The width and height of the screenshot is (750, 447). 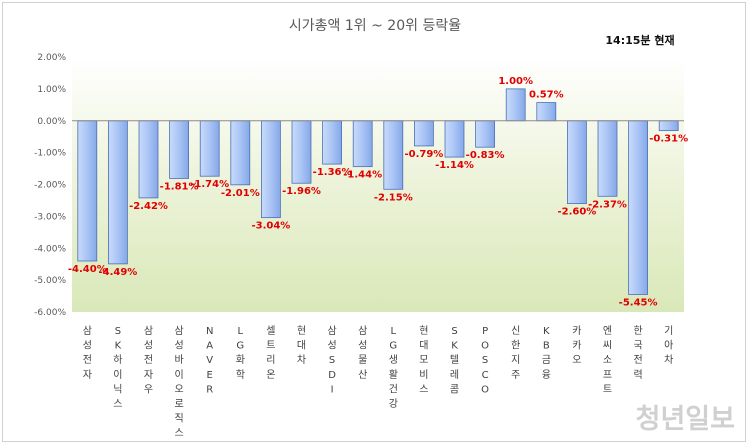 What do you see at coordinates (117, 272) in the screenshot?
I see `value-label: -4.49%` at bounding box center [117, 272].